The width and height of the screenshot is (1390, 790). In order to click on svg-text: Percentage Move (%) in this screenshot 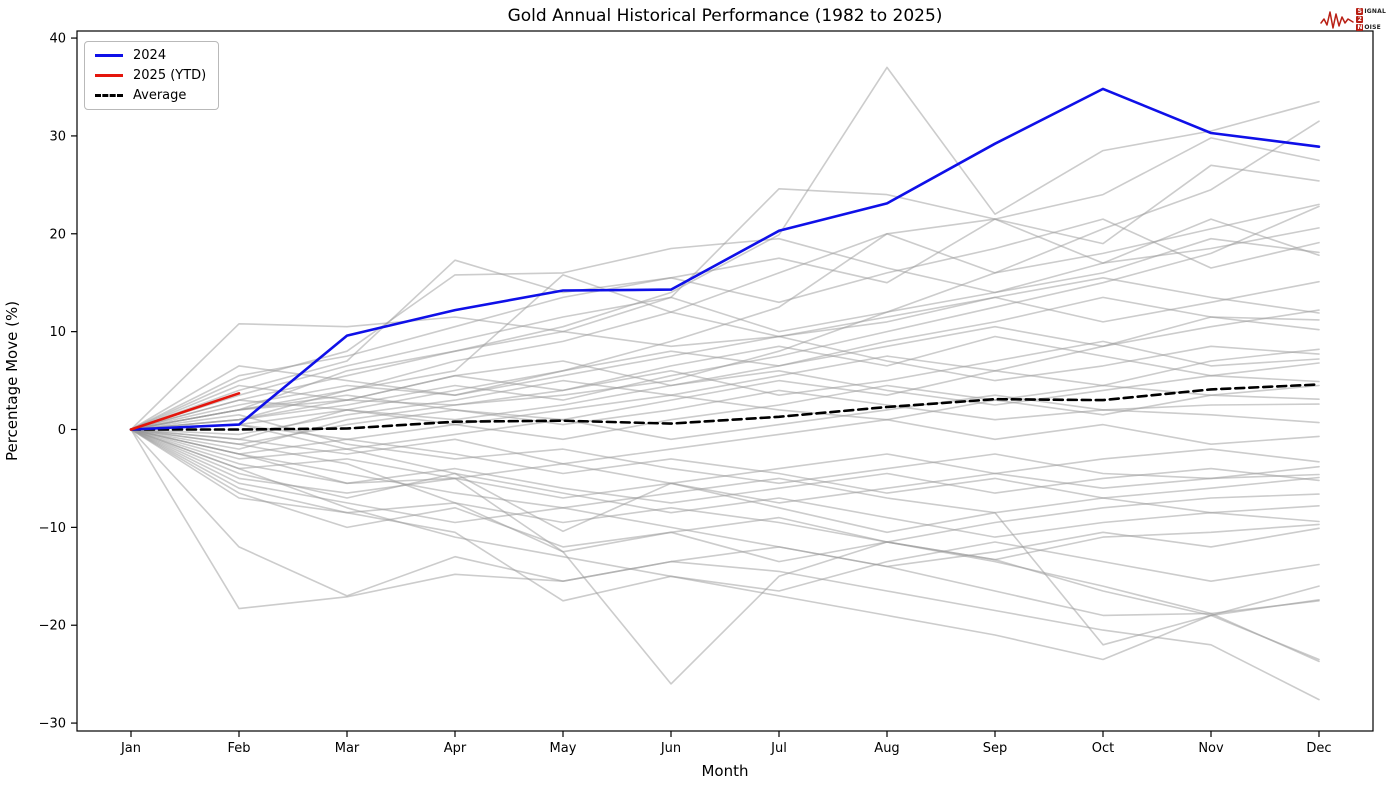, I will do `click(12, 381)`.